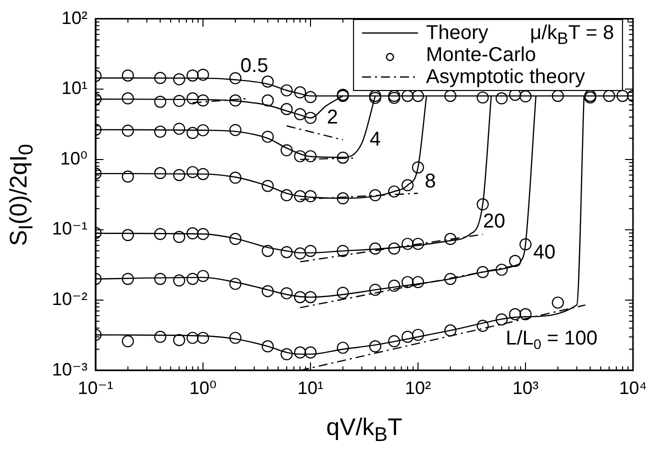 The image size is (663, 452). I want to click on annotation: 40, so click(544, 252).